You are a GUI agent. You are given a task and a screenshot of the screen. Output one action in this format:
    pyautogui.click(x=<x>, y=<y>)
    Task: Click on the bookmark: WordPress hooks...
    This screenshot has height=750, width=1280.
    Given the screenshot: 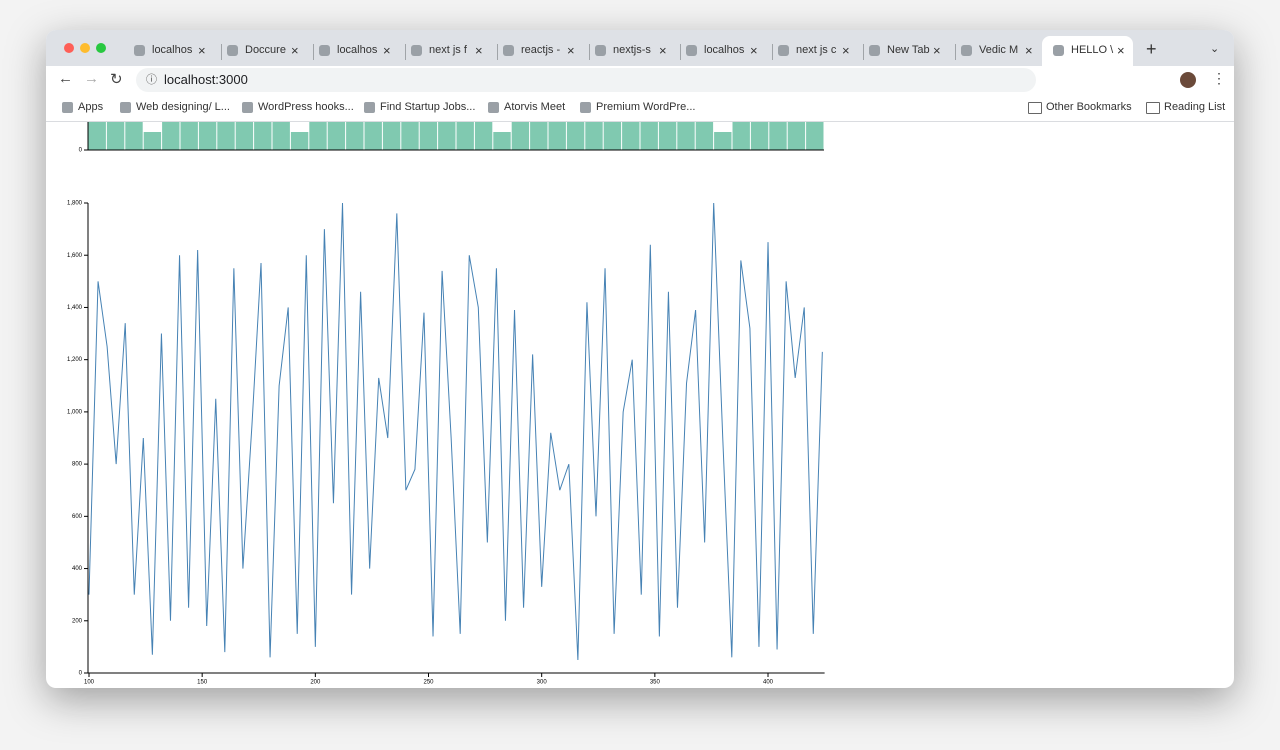 What is the action you would take?
    pyautogui.click(x=306, y=107)
    